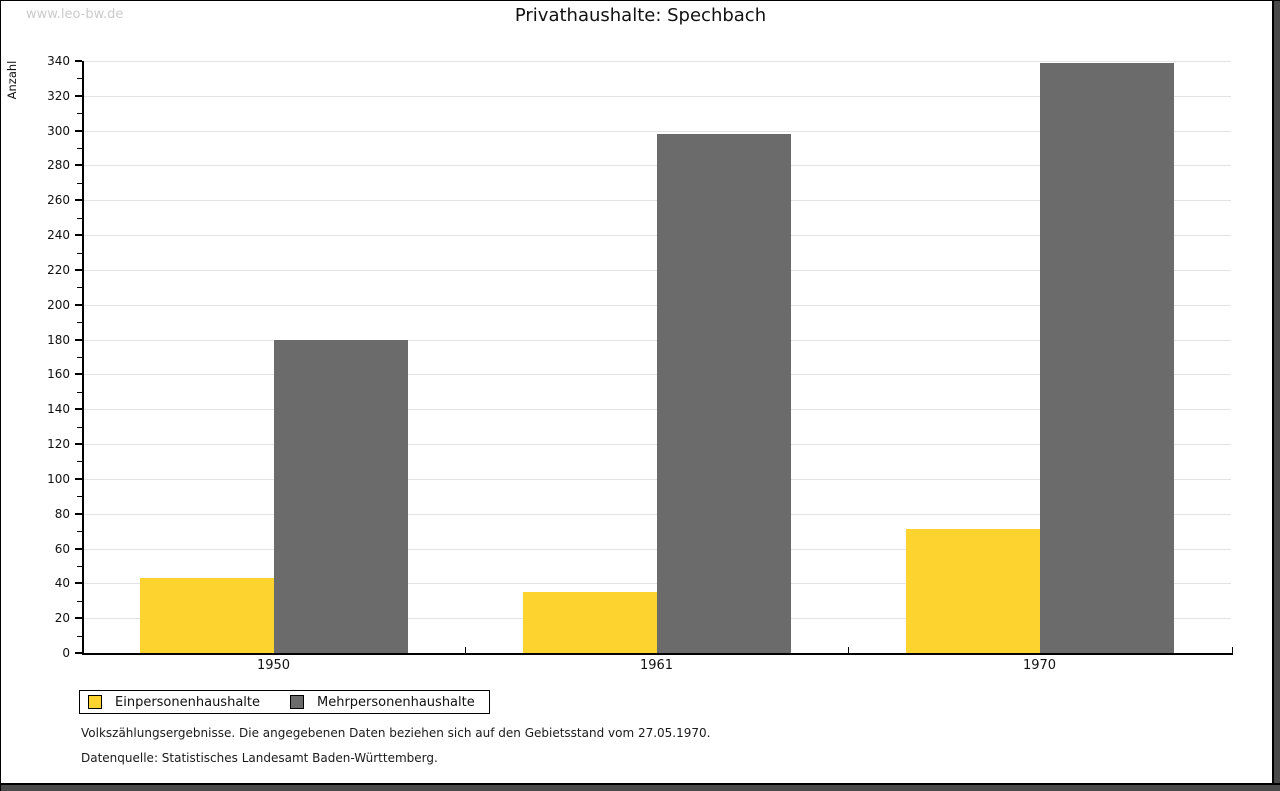  Describe the element at coordinates (12, 80) in the screenshot. I see `y-axis-title: Anzahl` at that location.